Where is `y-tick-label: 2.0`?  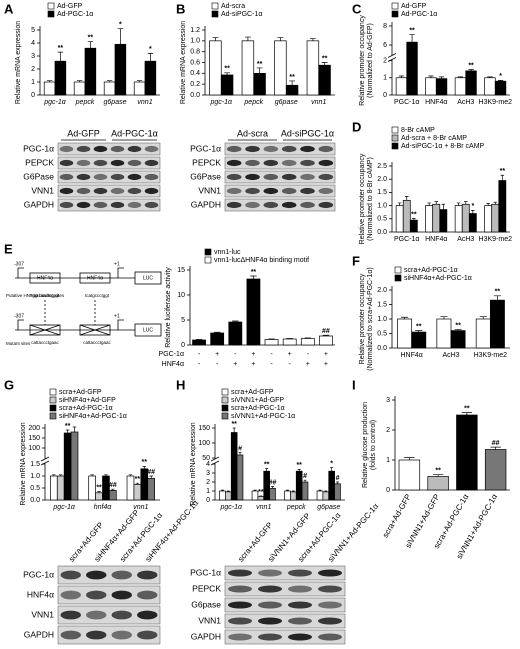 y-tick-label: 2.0 is located at coordinates (382, 179).